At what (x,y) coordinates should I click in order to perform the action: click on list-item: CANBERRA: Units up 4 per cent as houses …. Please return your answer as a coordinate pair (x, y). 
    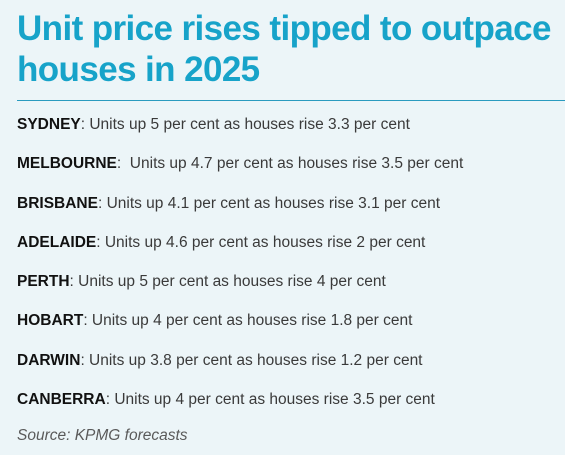
    Looking at the image, I should click on (291, 408).